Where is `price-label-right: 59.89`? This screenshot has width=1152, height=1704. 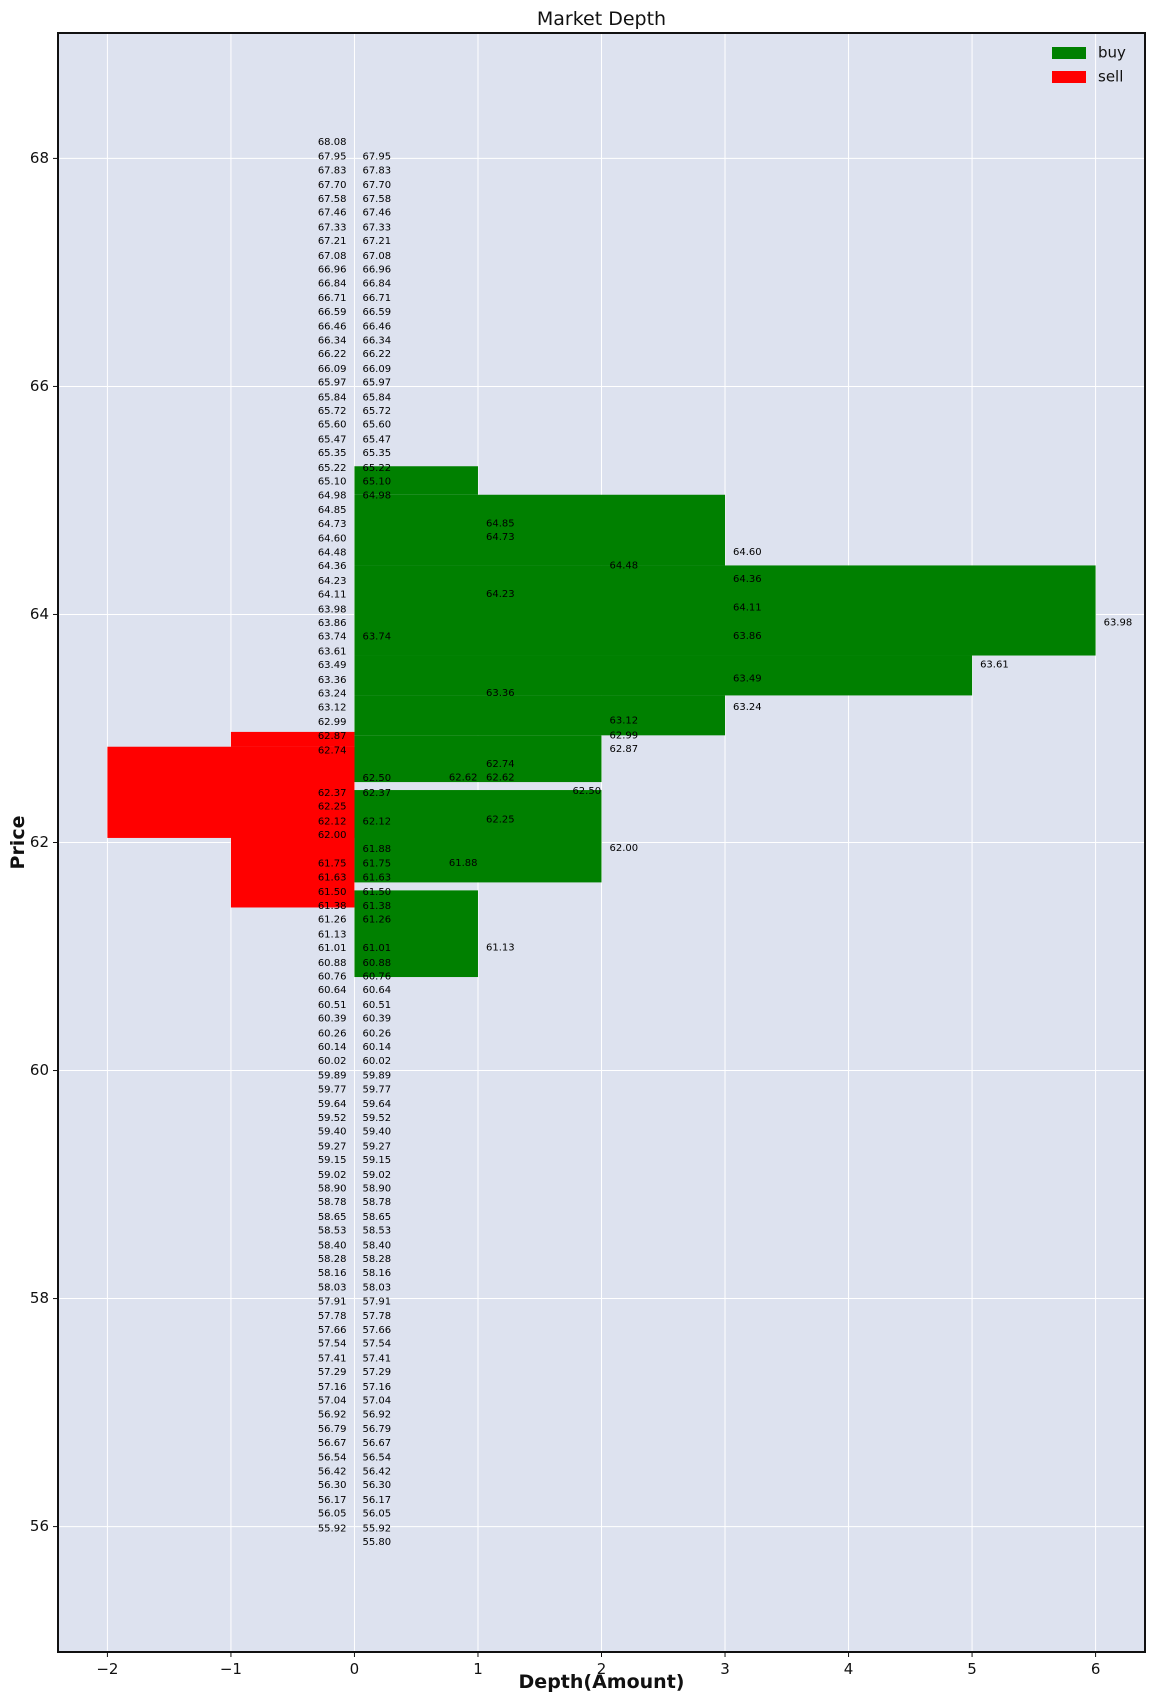 price-label-right: 59.89 is located at coordinates (376, 1076).